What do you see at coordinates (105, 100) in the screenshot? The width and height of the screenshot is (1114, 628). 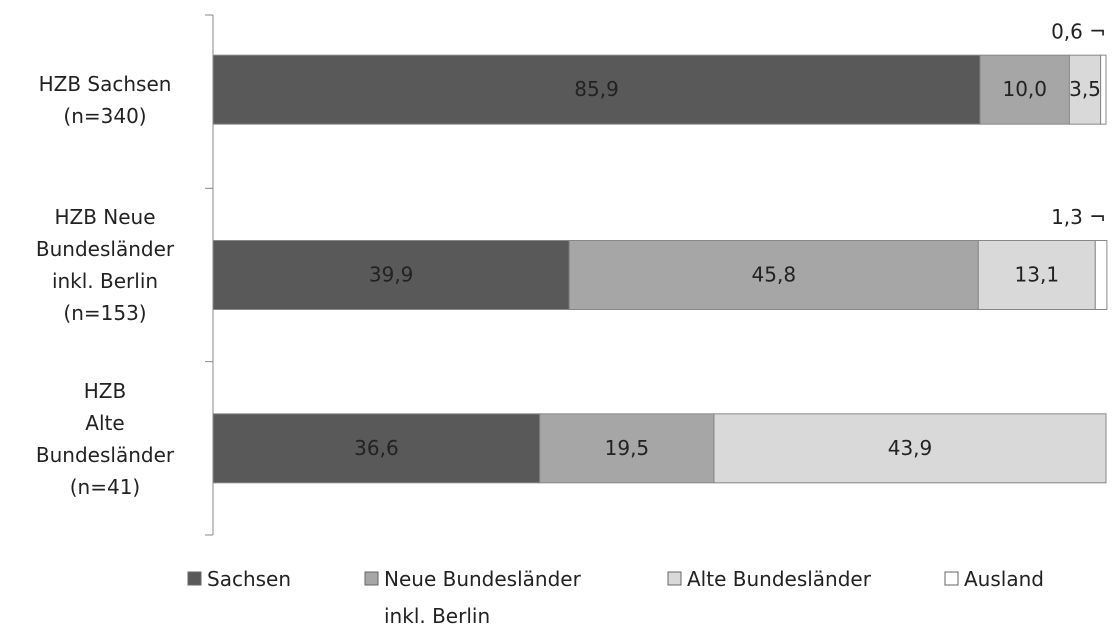 I see `category-label: HZB Sachsen (n=340)` at bounding box center [105, 100].